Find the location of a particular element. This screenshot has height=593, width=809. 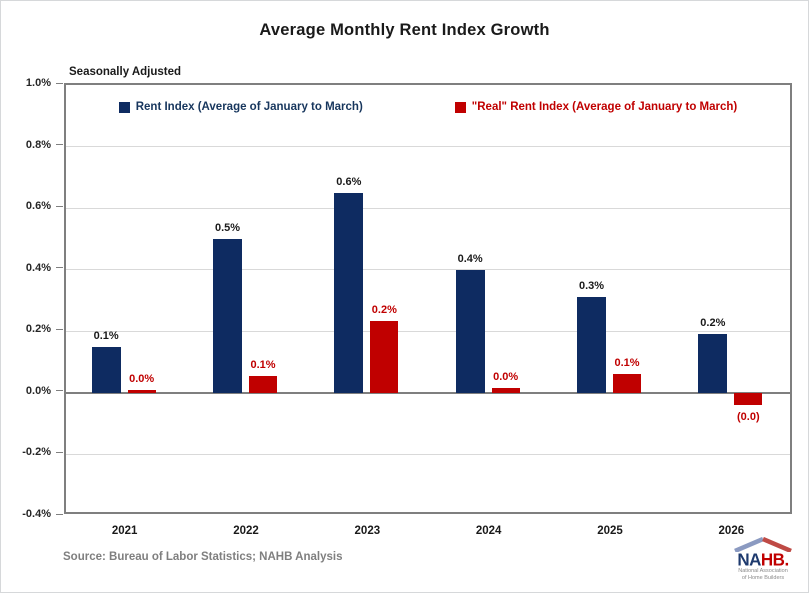

nahb-logo-text: NAHB. is located at coordinates (763, 559).